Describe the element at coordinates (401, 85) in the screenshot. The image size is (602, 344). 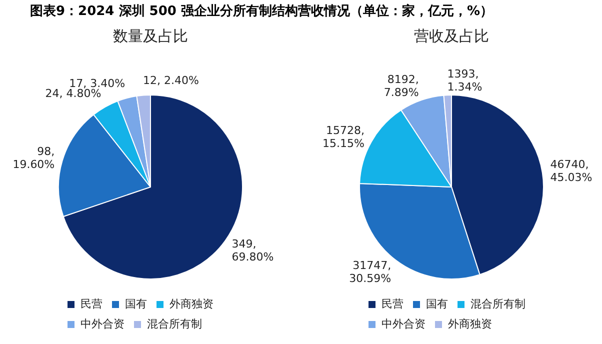
I see `data-label: 8192, 7.89%` at that location.